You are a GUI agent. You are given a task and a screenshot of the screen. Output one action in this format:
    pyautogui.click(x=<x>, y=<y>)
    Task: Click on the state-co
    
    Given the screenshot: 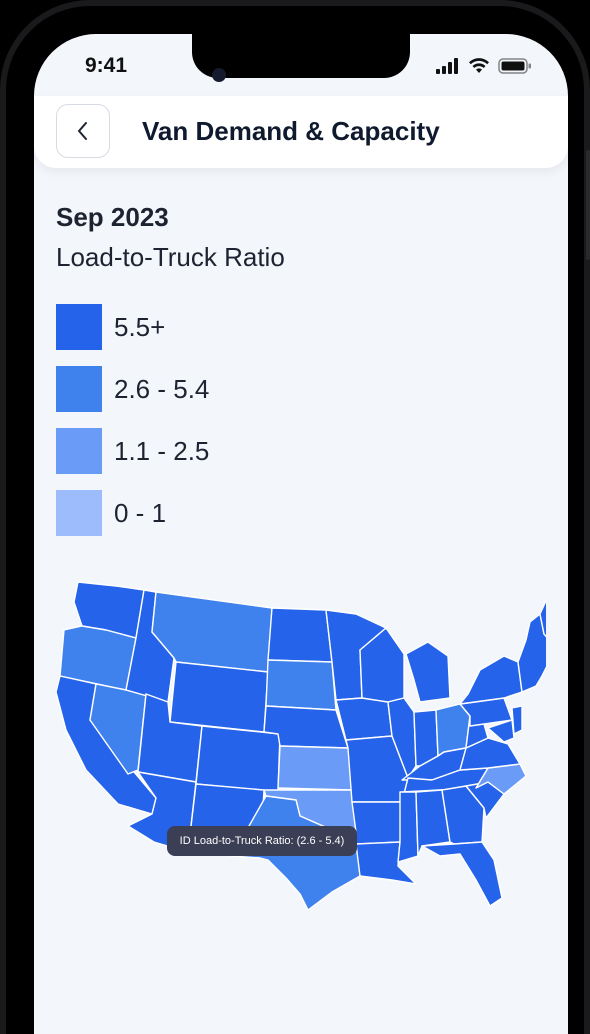 What is the action you would take?
    pyautogui.click(x=238, y=759)
    